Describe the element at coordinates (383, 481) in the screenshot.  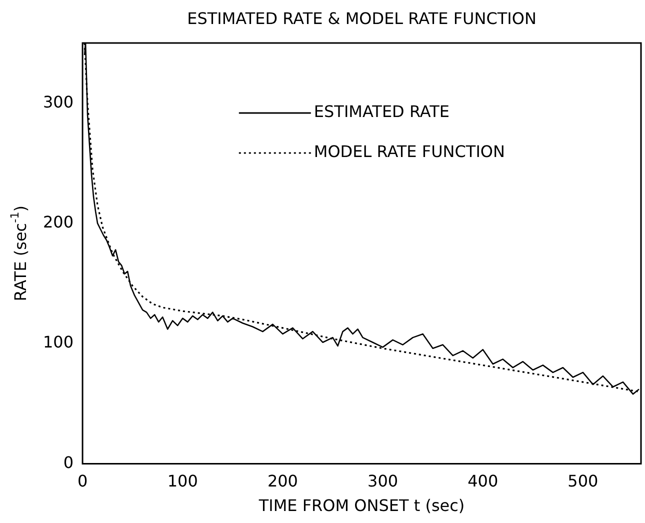
I see `x-tick-label: 300` at that location.